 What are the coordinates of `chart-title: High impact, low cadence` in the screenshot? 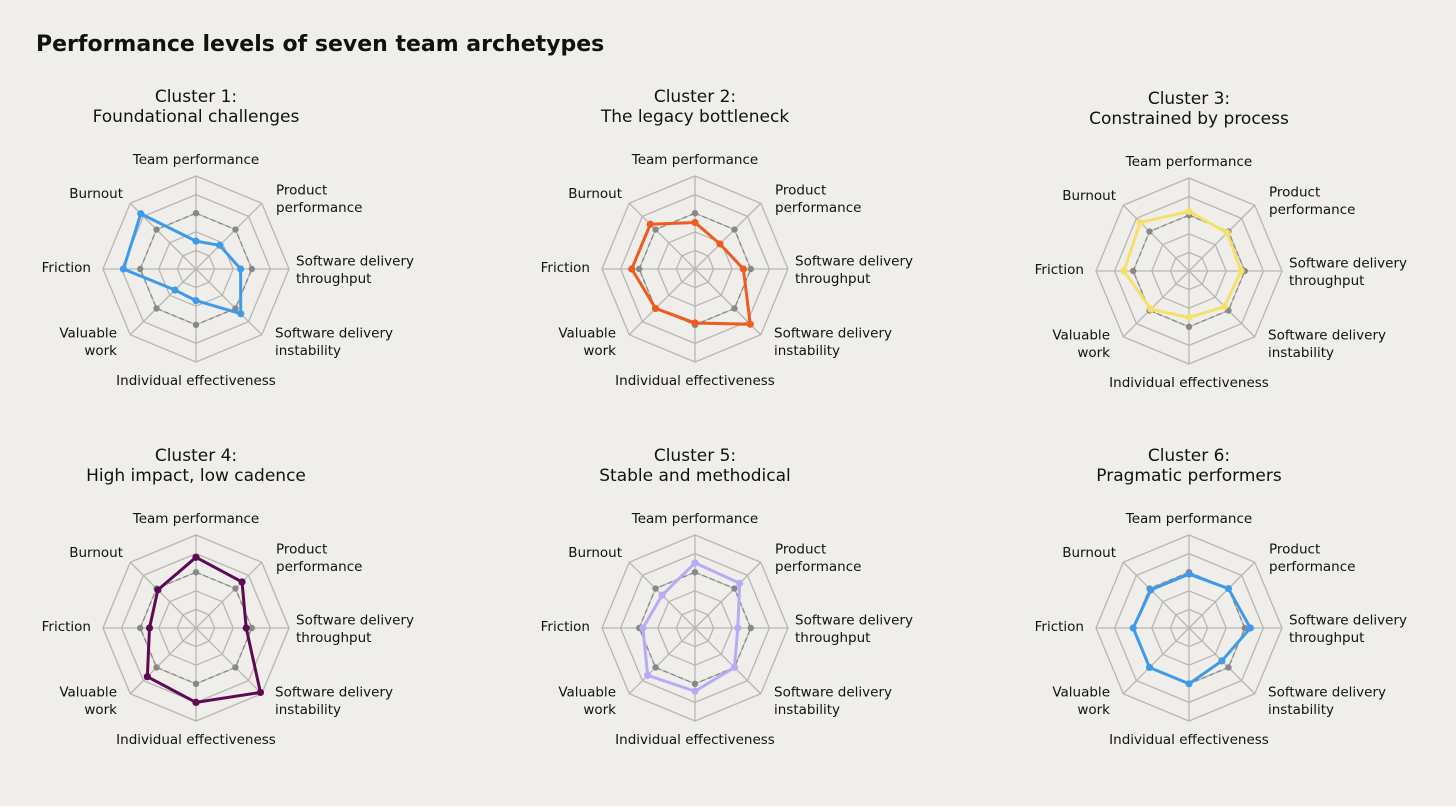 It's located at (196, 476).